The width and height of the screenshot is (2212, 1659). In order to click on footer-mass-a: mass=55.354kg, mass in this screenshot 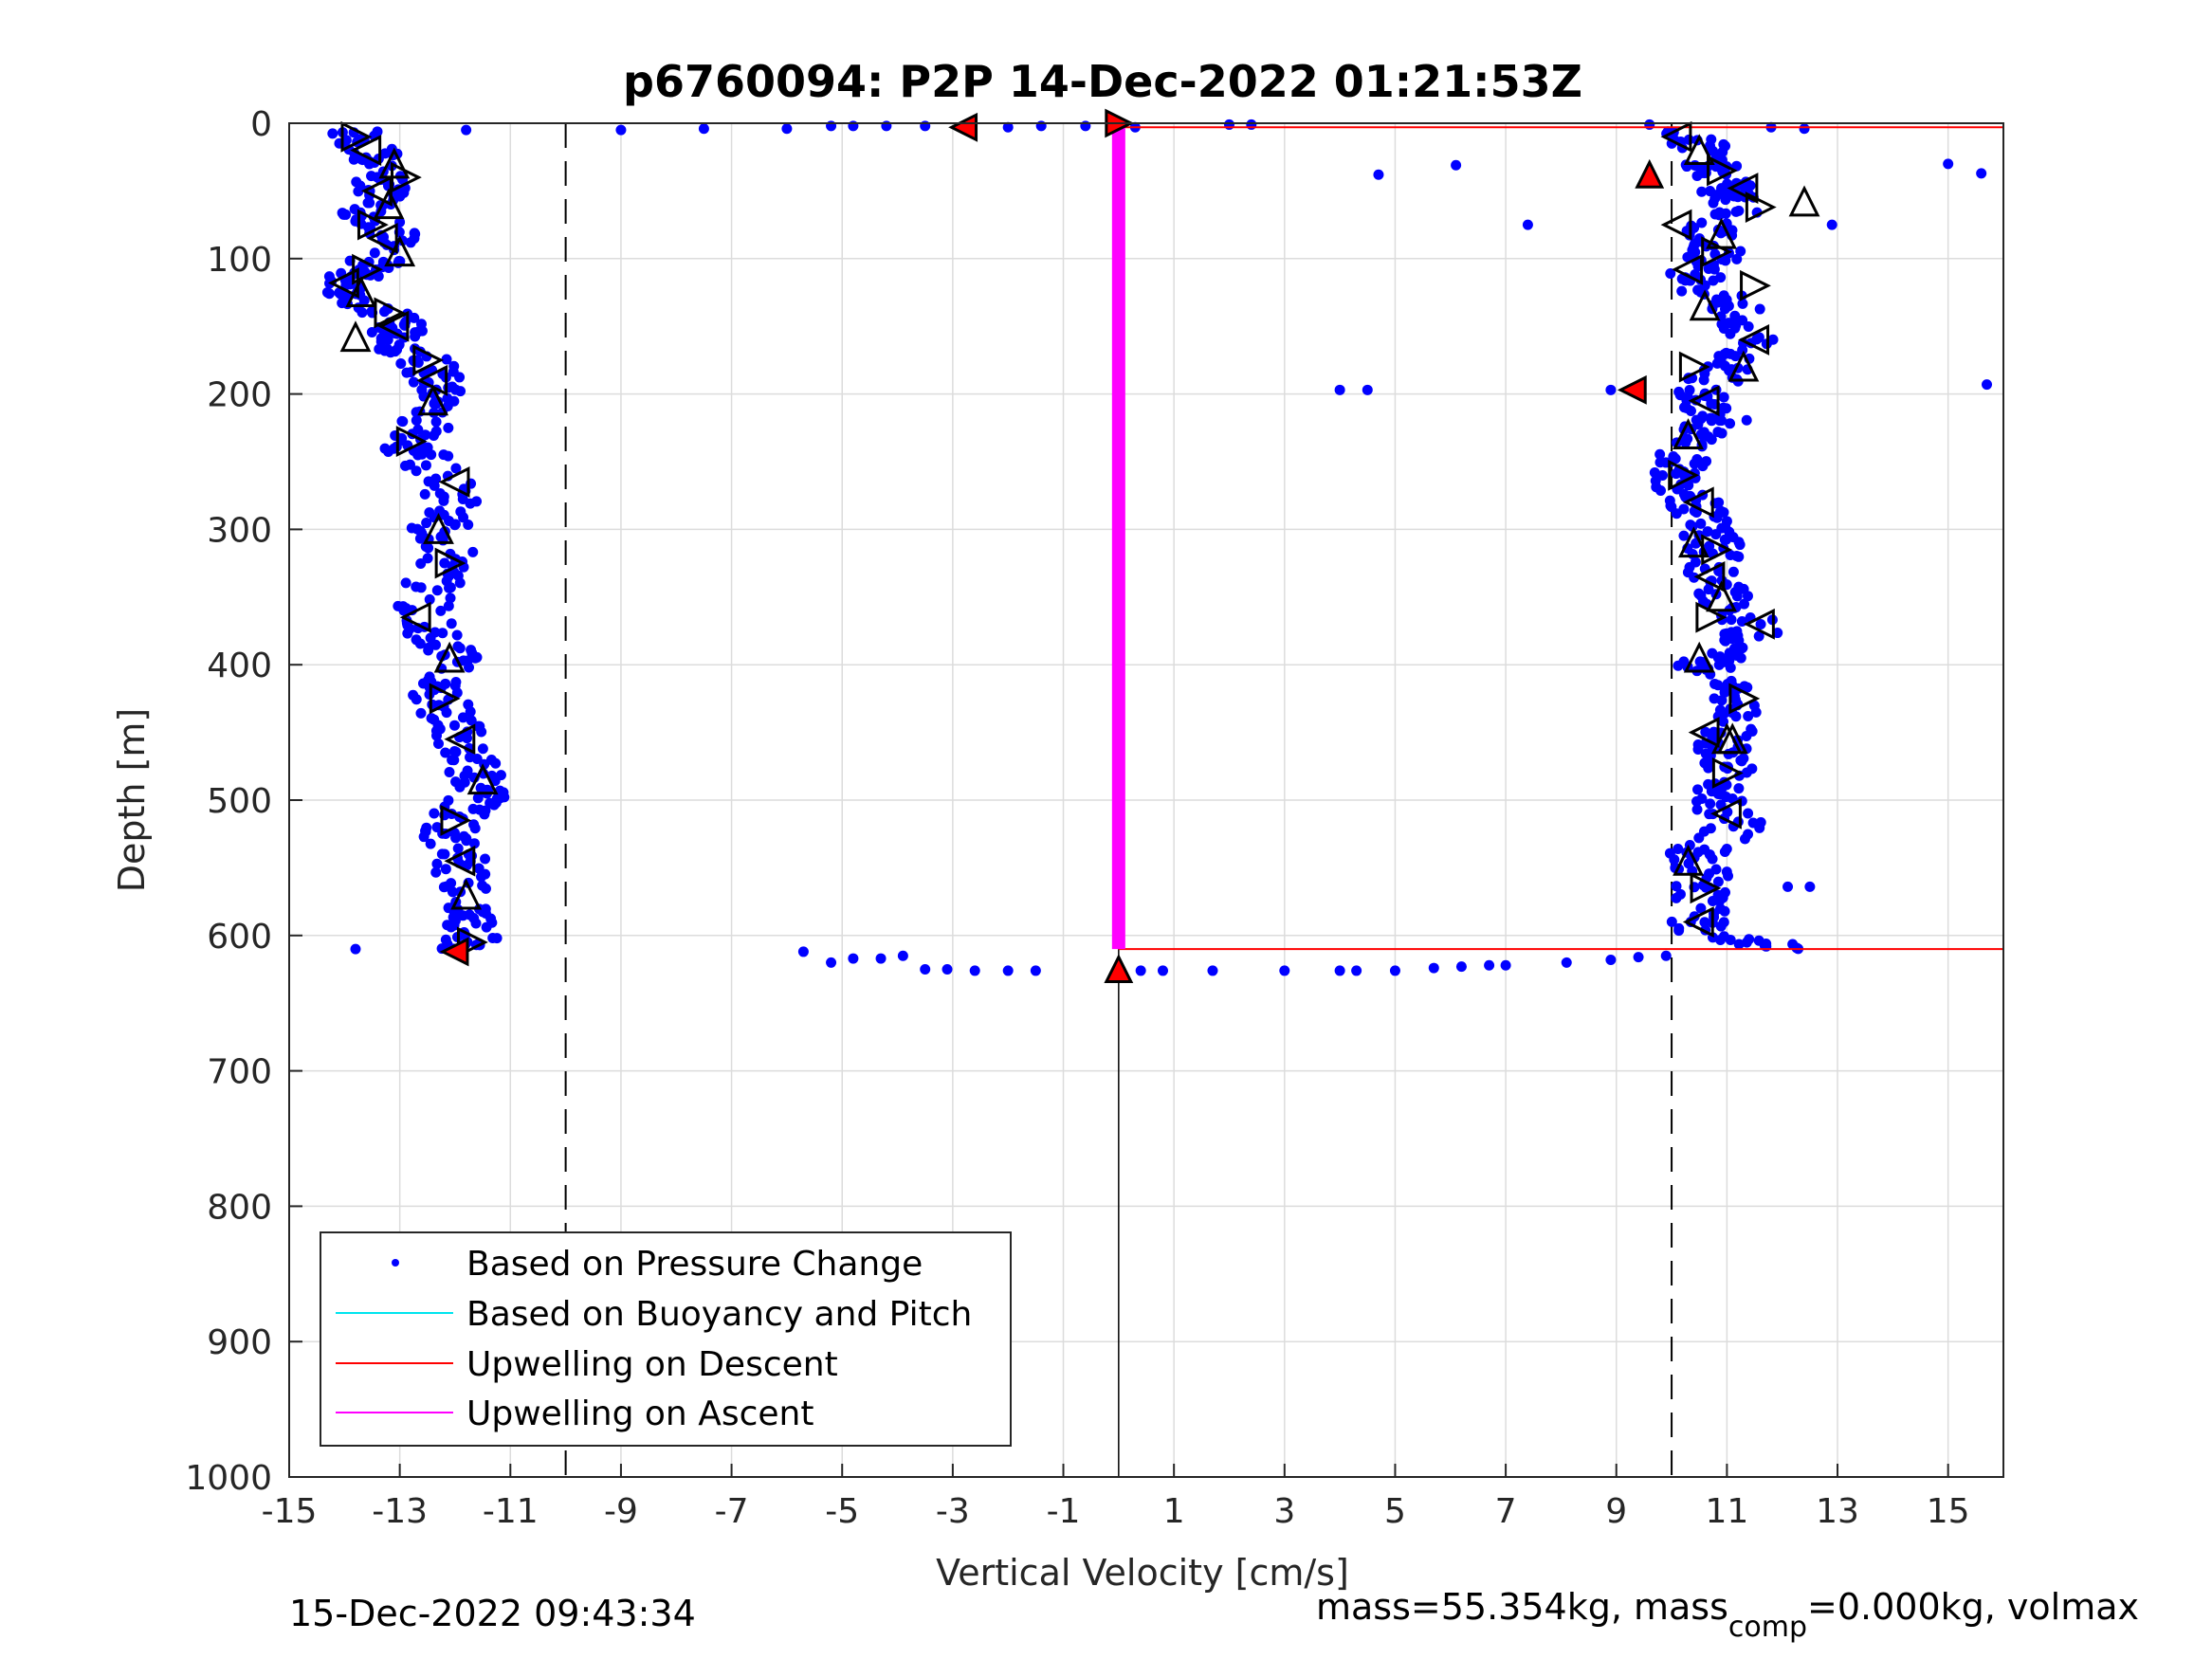, I will do `click(1522, 1607)`.